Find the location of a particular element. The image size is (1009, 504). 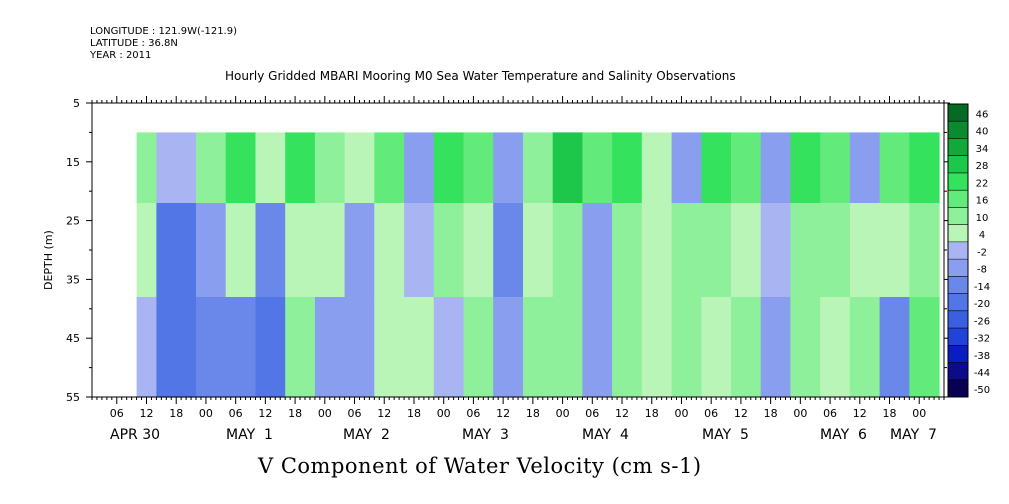

colorbar-label: -2 is located at coordinates (982, 252).